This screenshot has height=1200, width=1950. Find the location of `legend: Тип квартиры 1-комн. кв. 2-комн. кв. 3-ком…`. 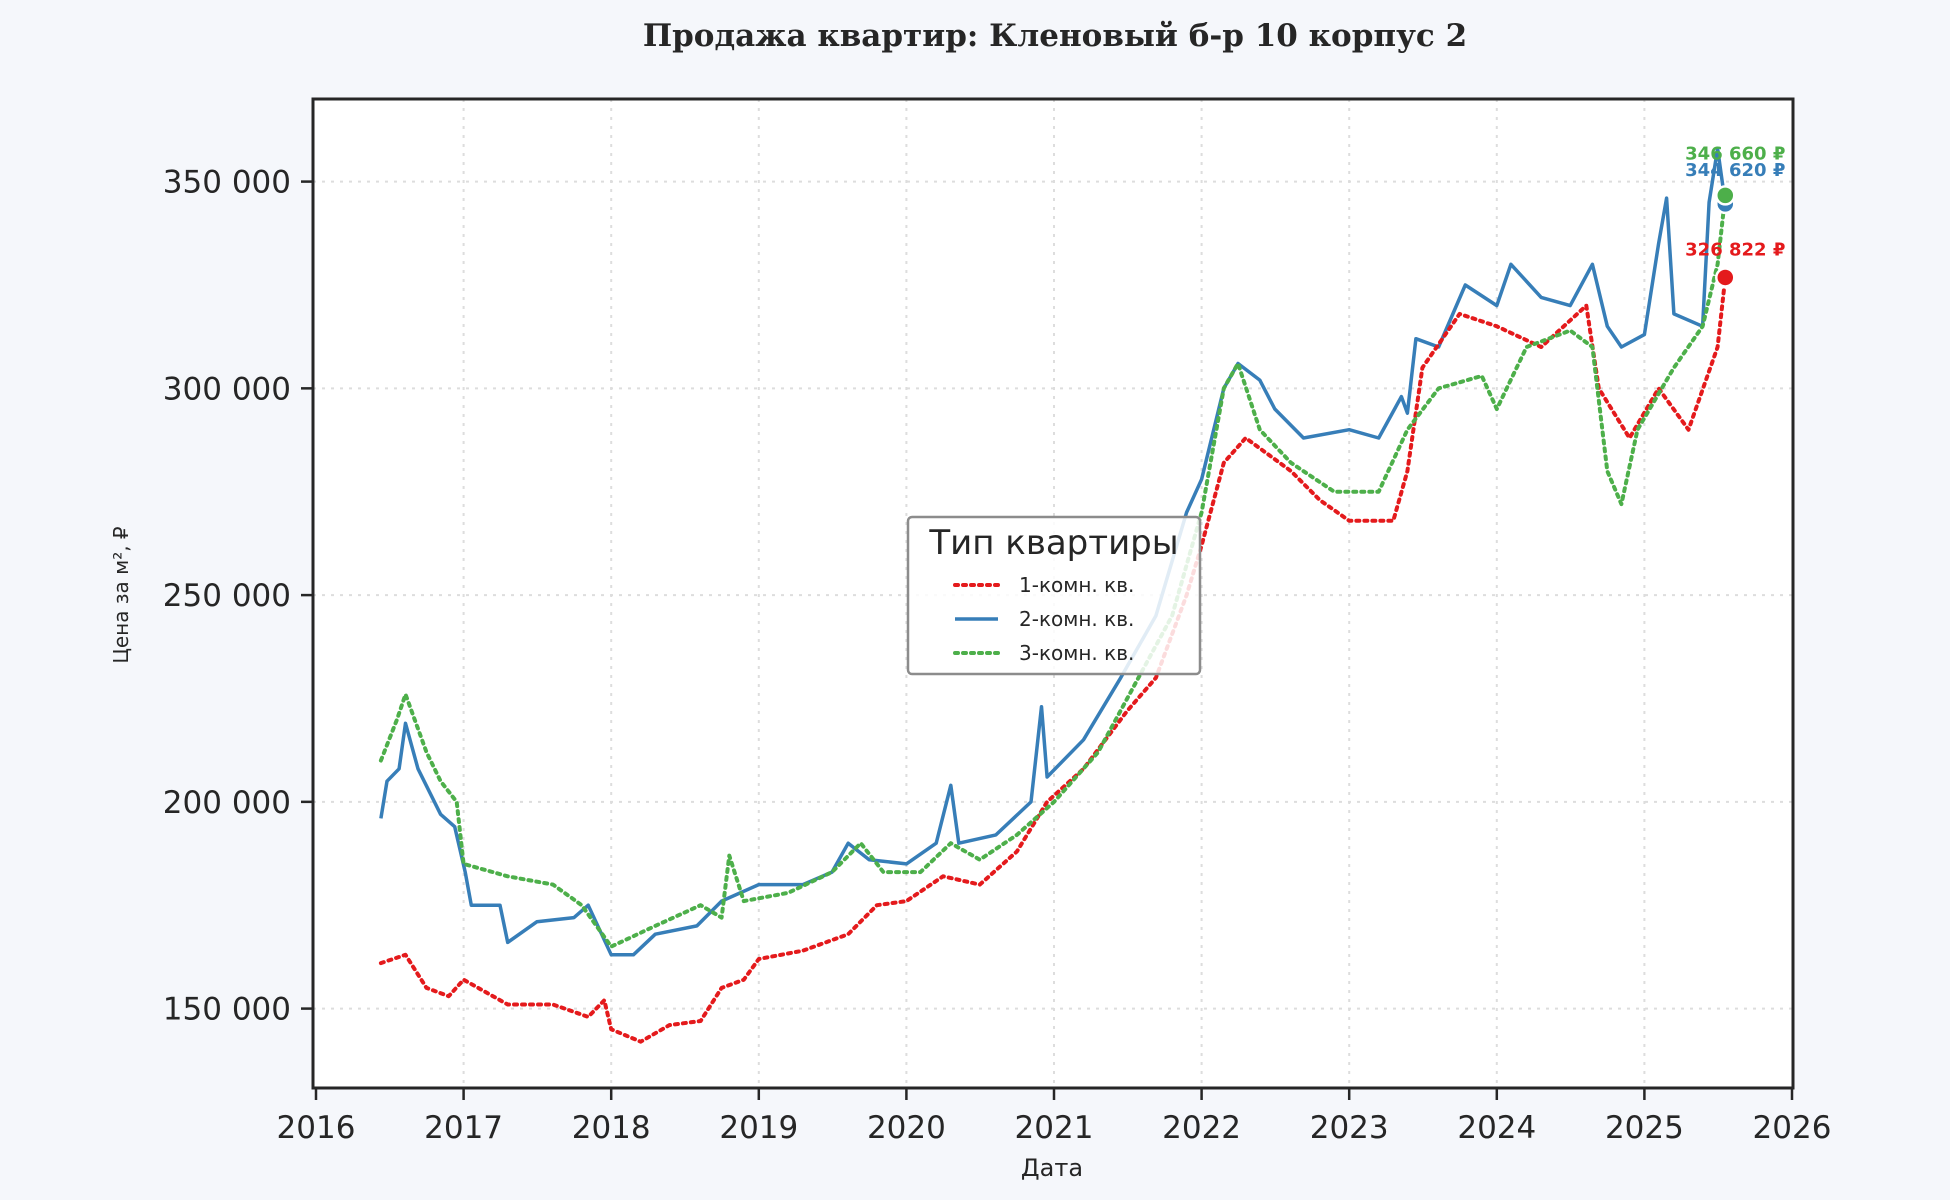

legend: Тип квартиры 1-комн. кв. 2-комн. кв. 3-ком… is located at coordinates (1054, 595).